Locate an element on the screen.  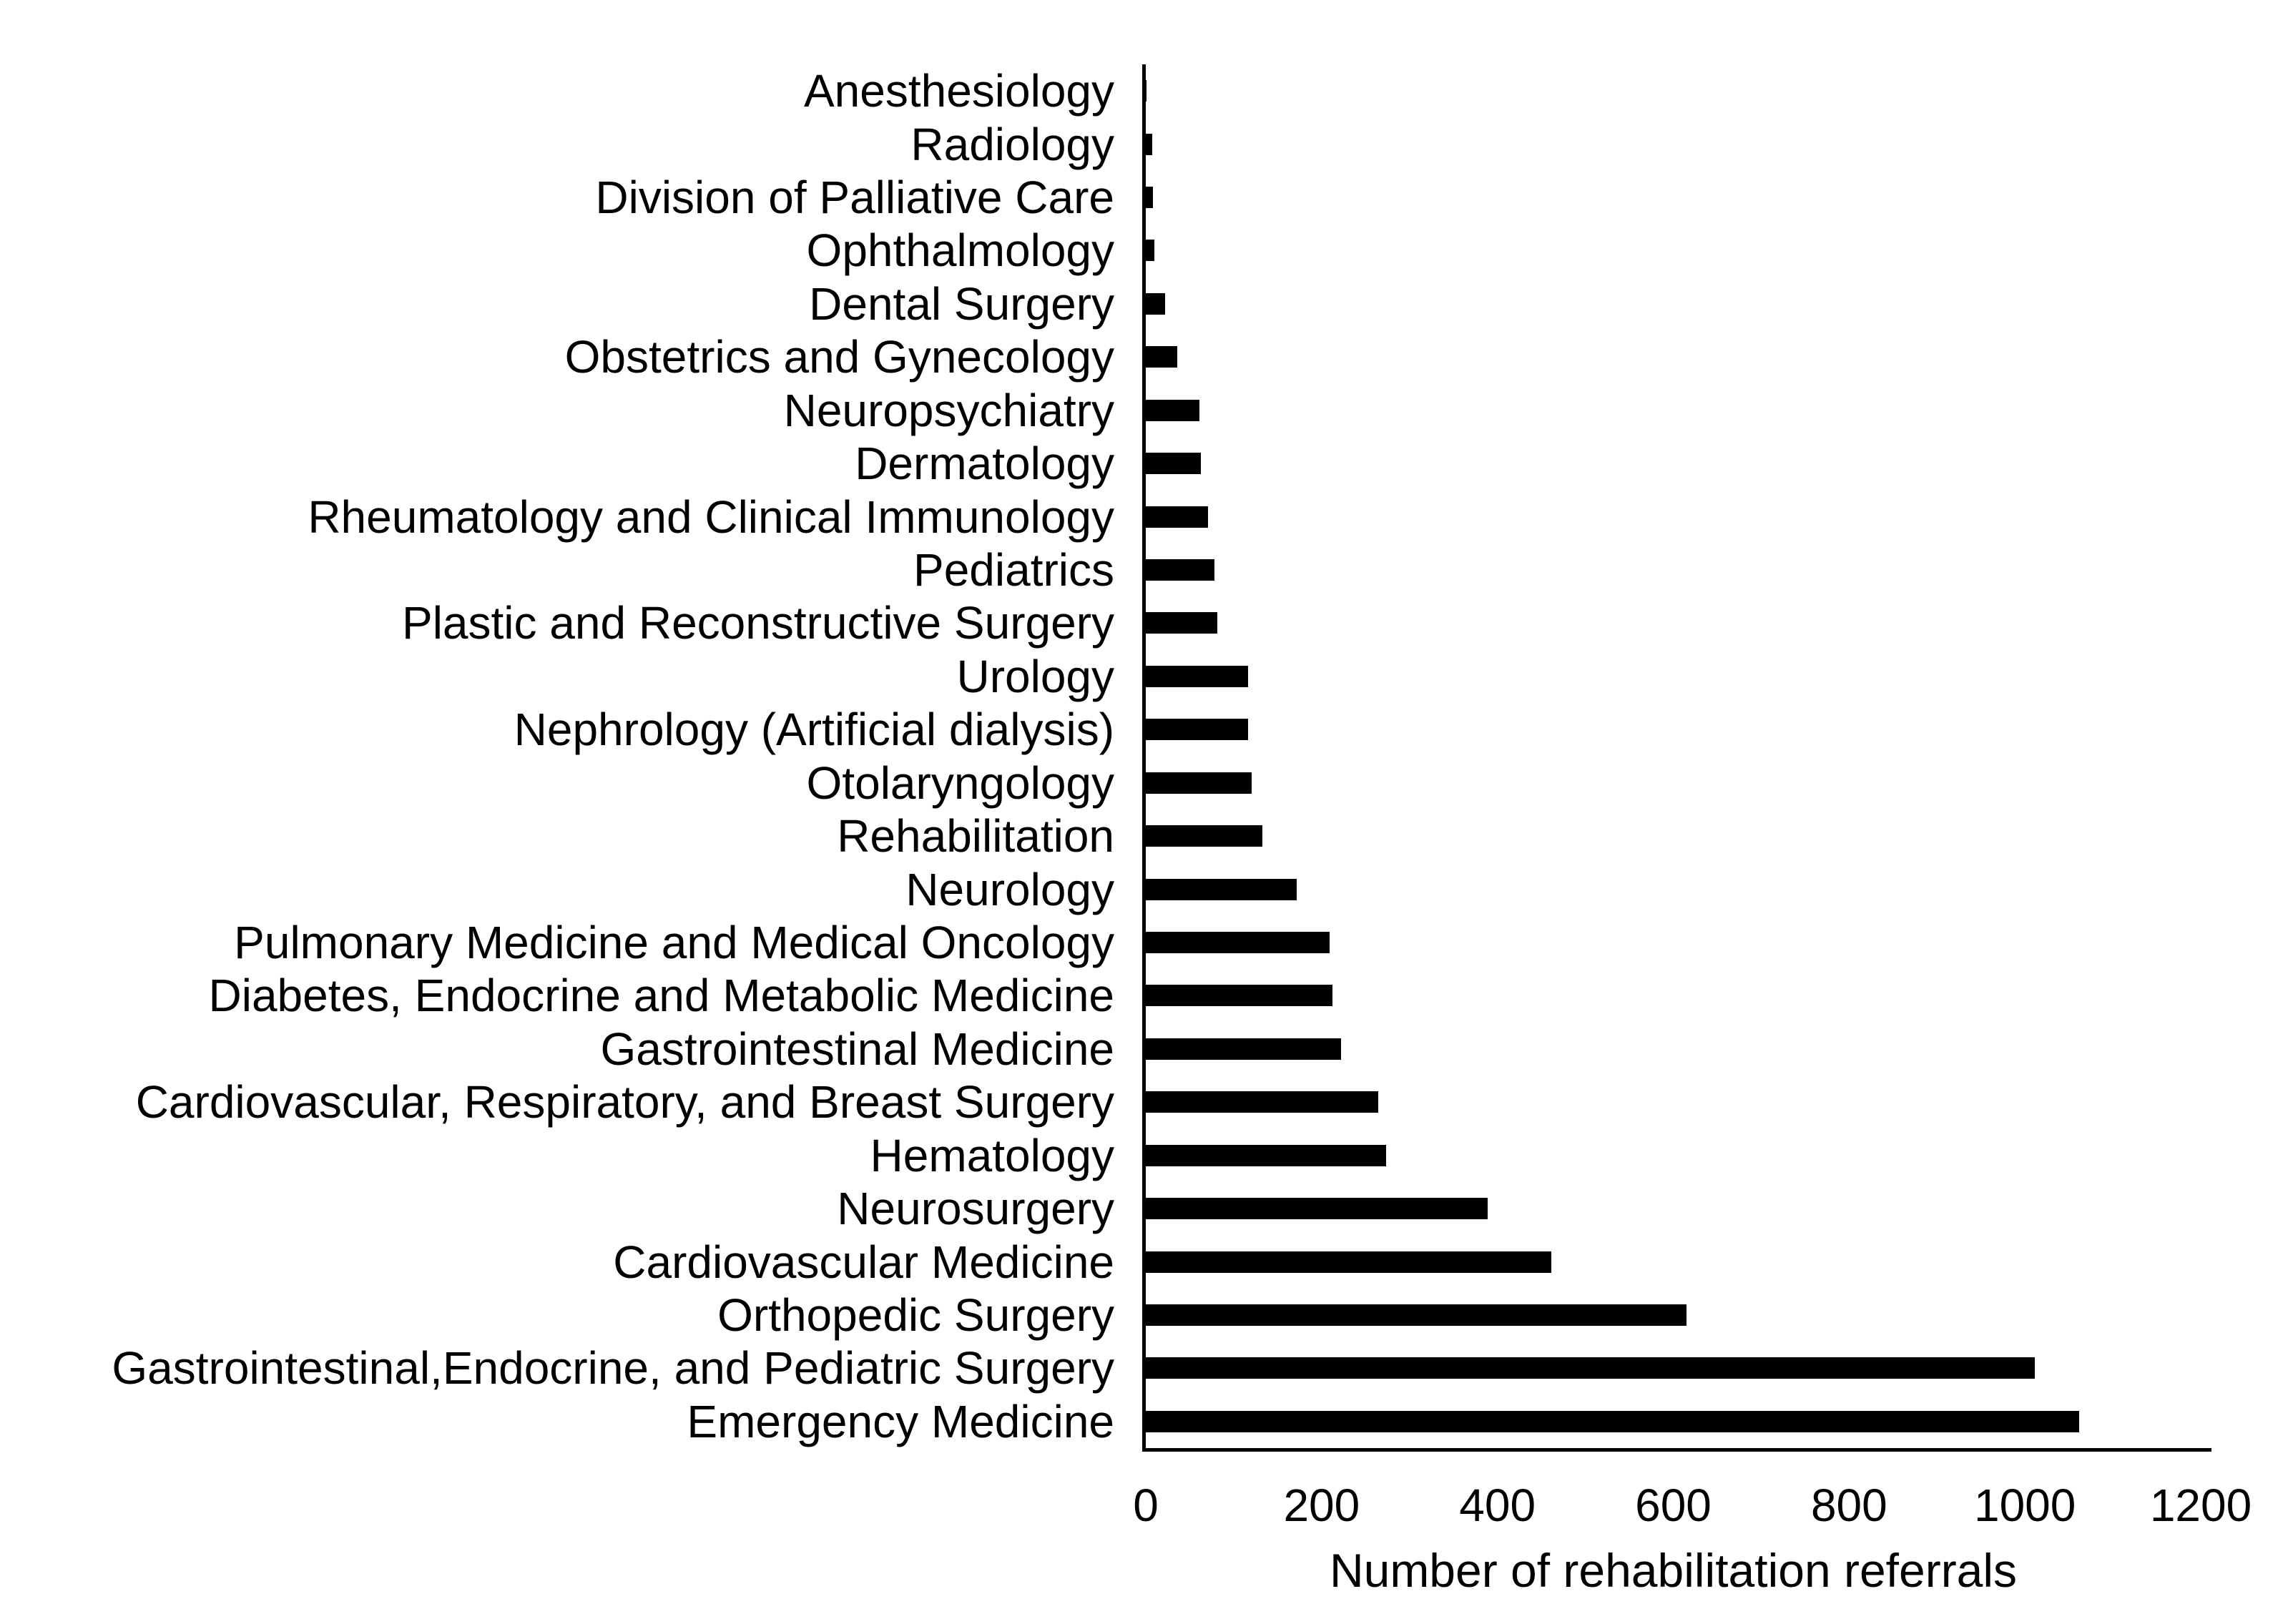
category-row: Rehabilitation is located at coordinates (557, 835).